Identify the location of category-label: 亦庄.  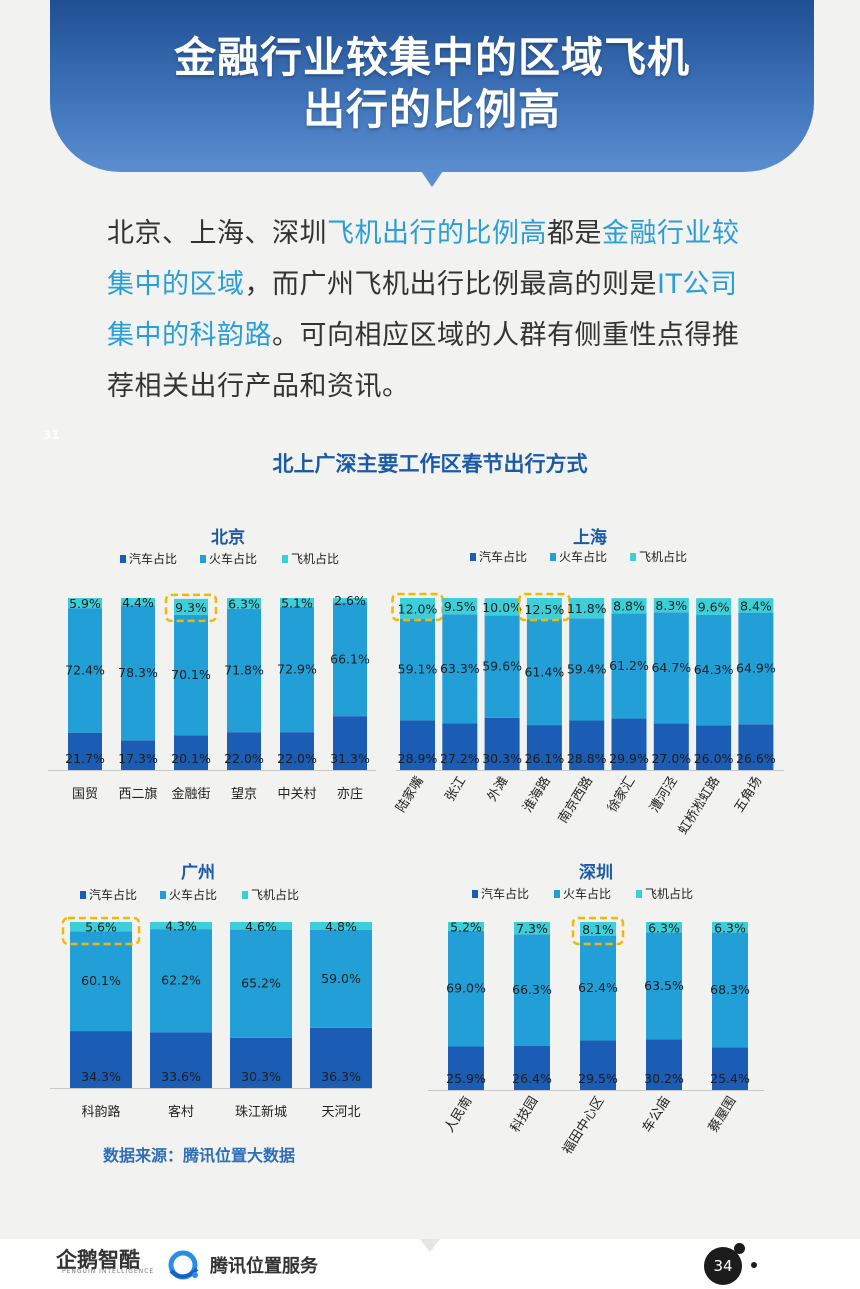
(350, 794).